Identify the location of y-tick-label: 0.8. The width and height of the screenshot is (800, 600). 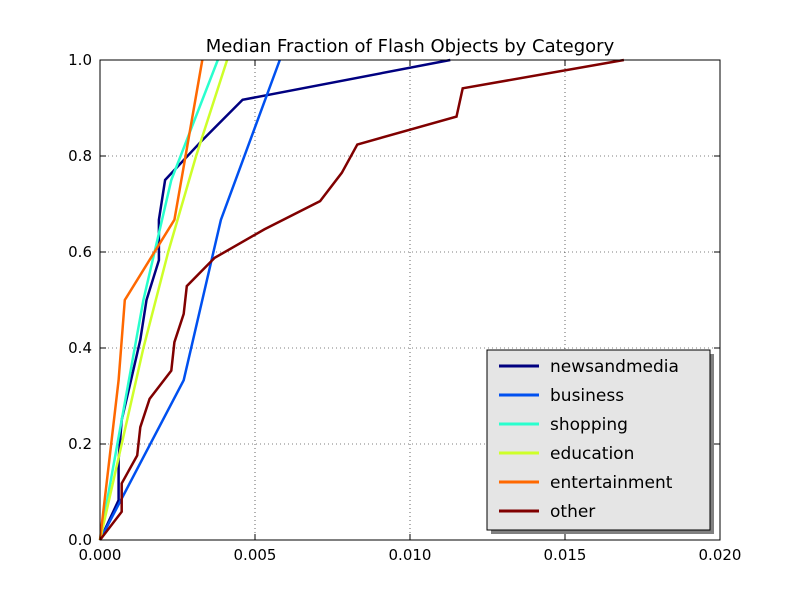
(80, 156).